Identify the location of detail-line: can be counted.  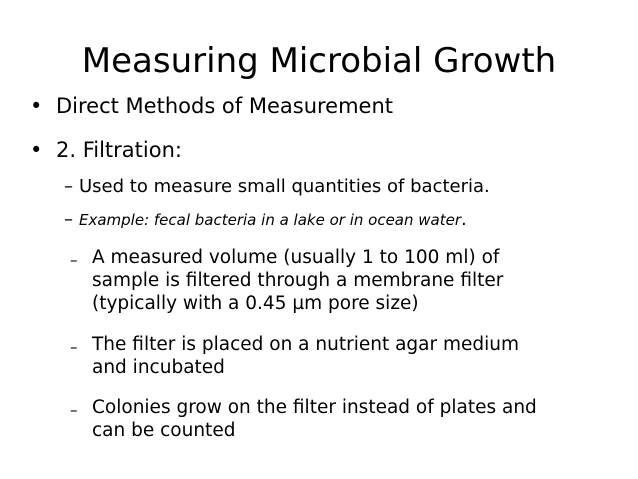
(164, 430).